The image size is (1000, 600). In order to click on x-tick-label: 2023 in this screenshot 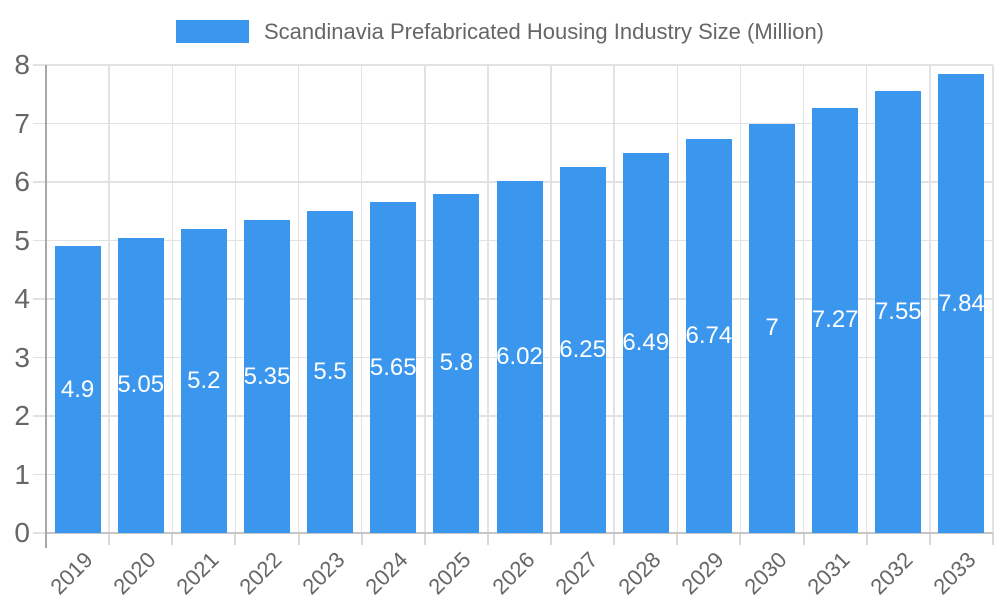, I will do `click(323, 573)`.